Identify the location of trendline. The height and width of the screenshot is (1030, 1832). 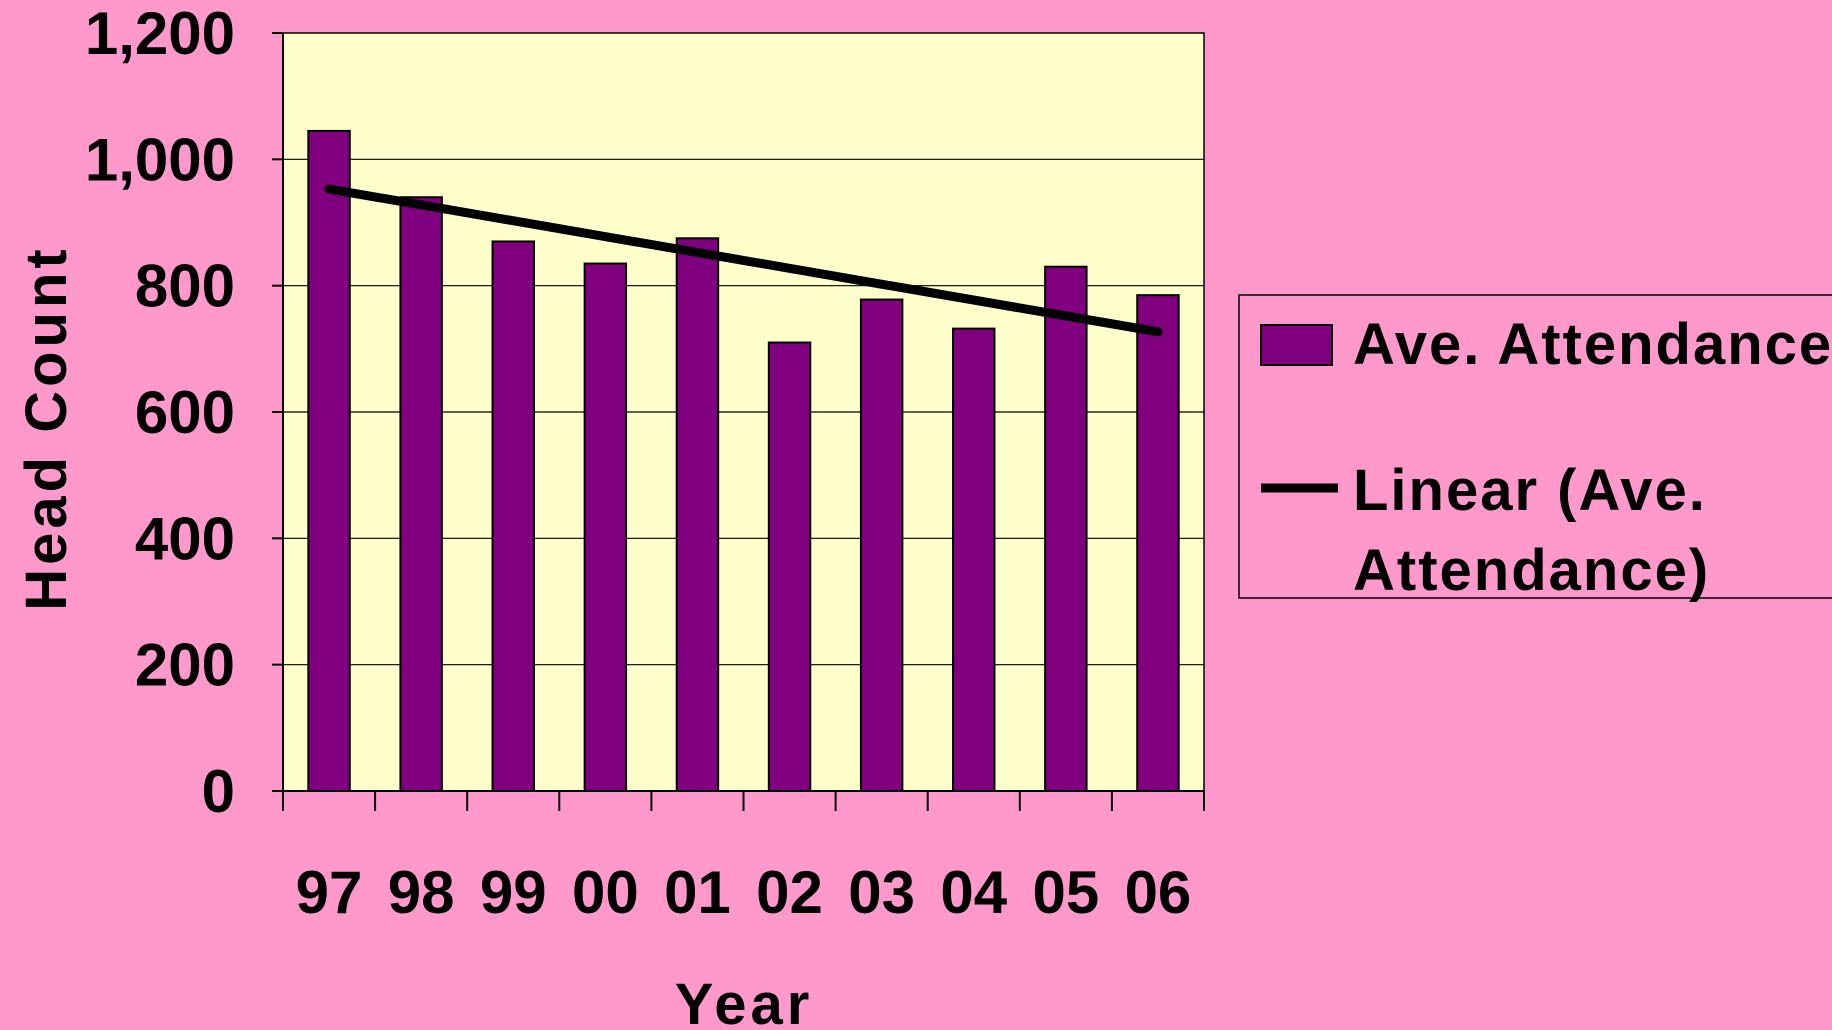
(743, 260).